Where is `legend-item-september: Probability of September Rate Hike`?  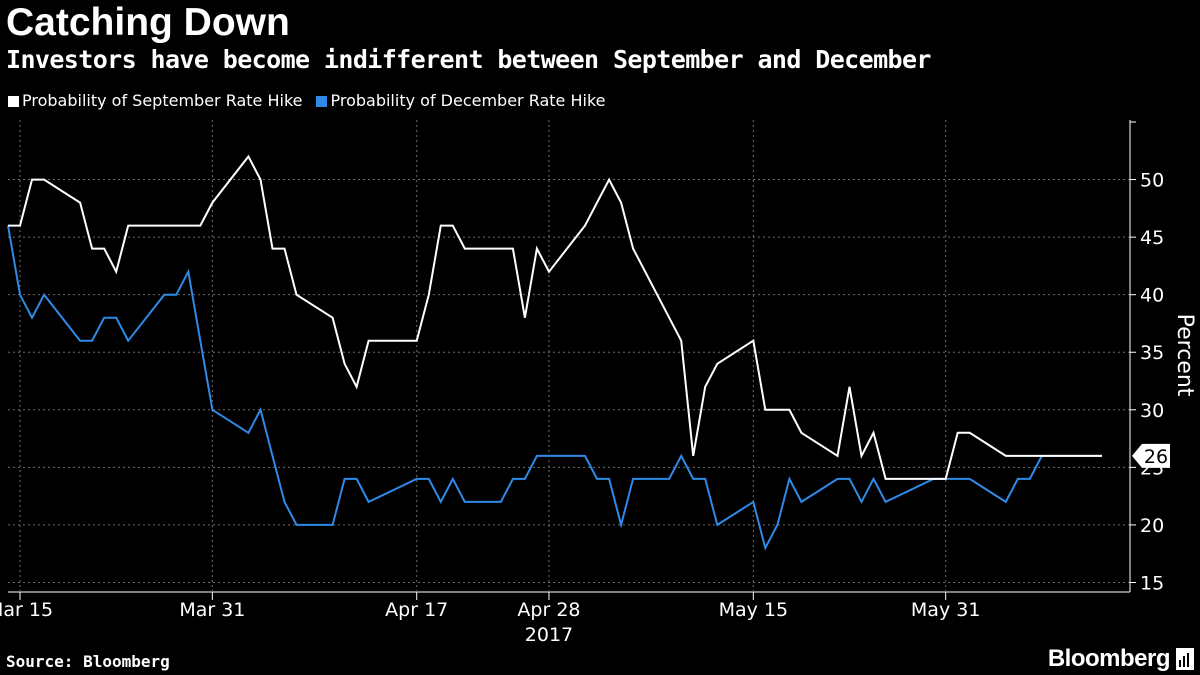 legend-item-september: Probability of September Rate Hike is located at coordinates (155, 101).